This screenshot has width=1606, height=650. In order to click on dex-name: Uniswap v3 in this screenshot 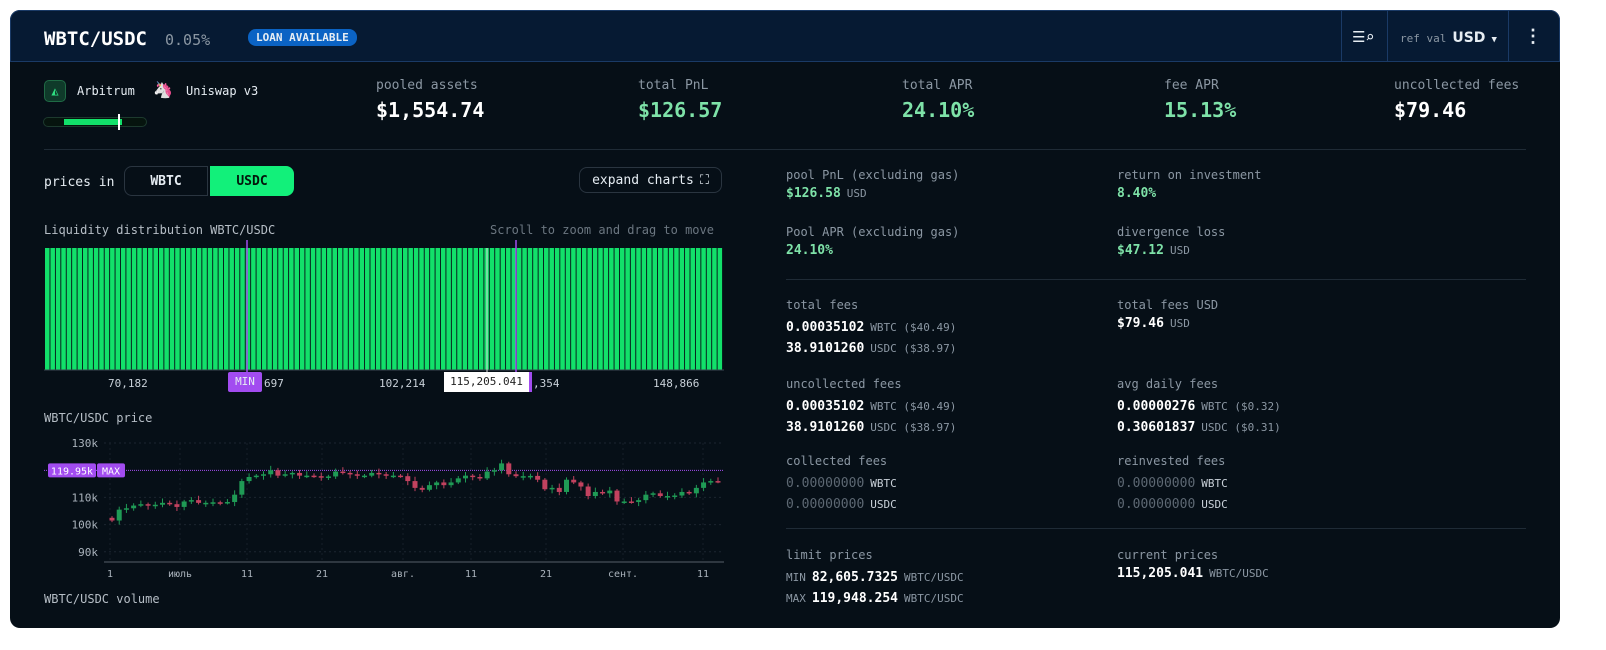, I will do `click(222, 91)`.